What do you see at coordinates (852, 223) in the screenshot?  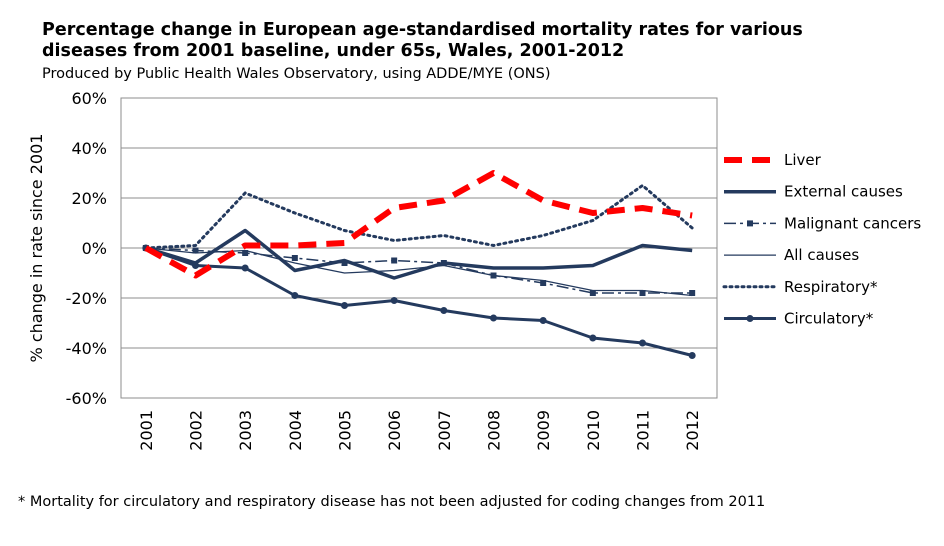 I see `legend-label: Malignant cancers` at bounding box center [852, 223].